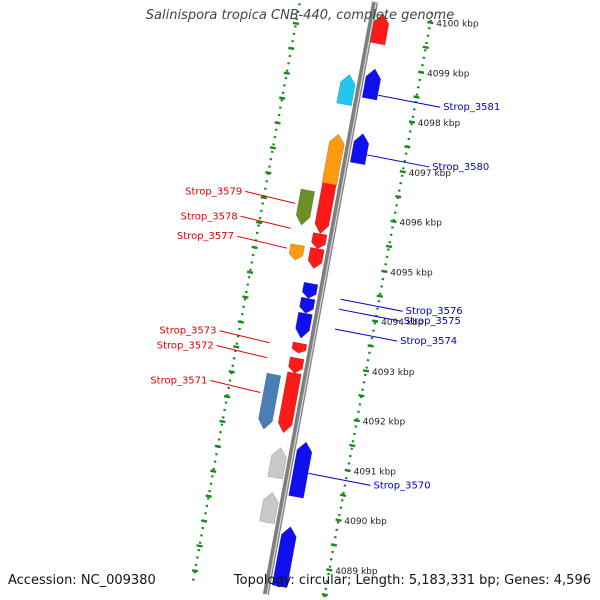 This screenshot has width=600, height=600. I want to click on scale-tick-label: 4093 kbp, so click(393, 373).